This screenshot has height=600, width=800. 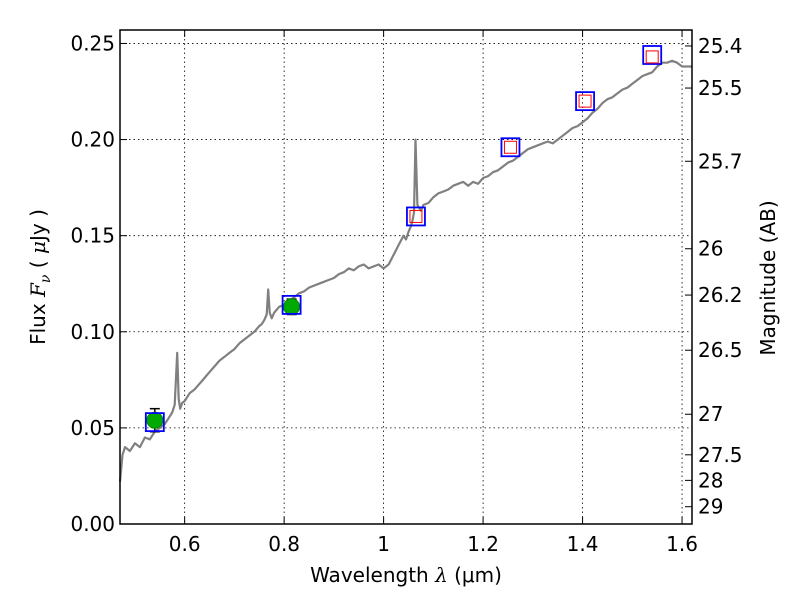 What do you see at coordinates (710, 249) in the screenshot?
I see `mag-tick-label: 26` at bounding box center [710, 249].